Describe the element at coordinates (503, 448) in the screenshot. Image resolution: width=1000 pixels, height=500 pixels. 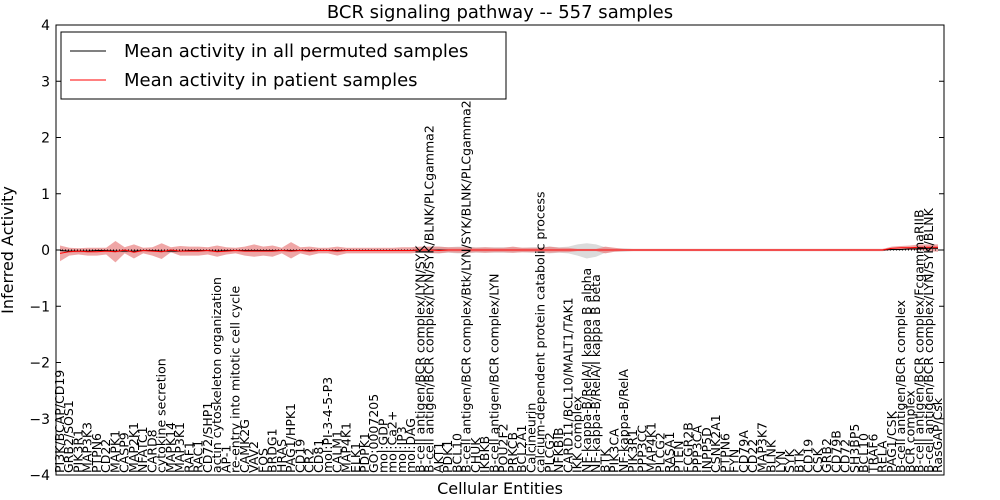
I see `entity-label: POU2F2` at that location.